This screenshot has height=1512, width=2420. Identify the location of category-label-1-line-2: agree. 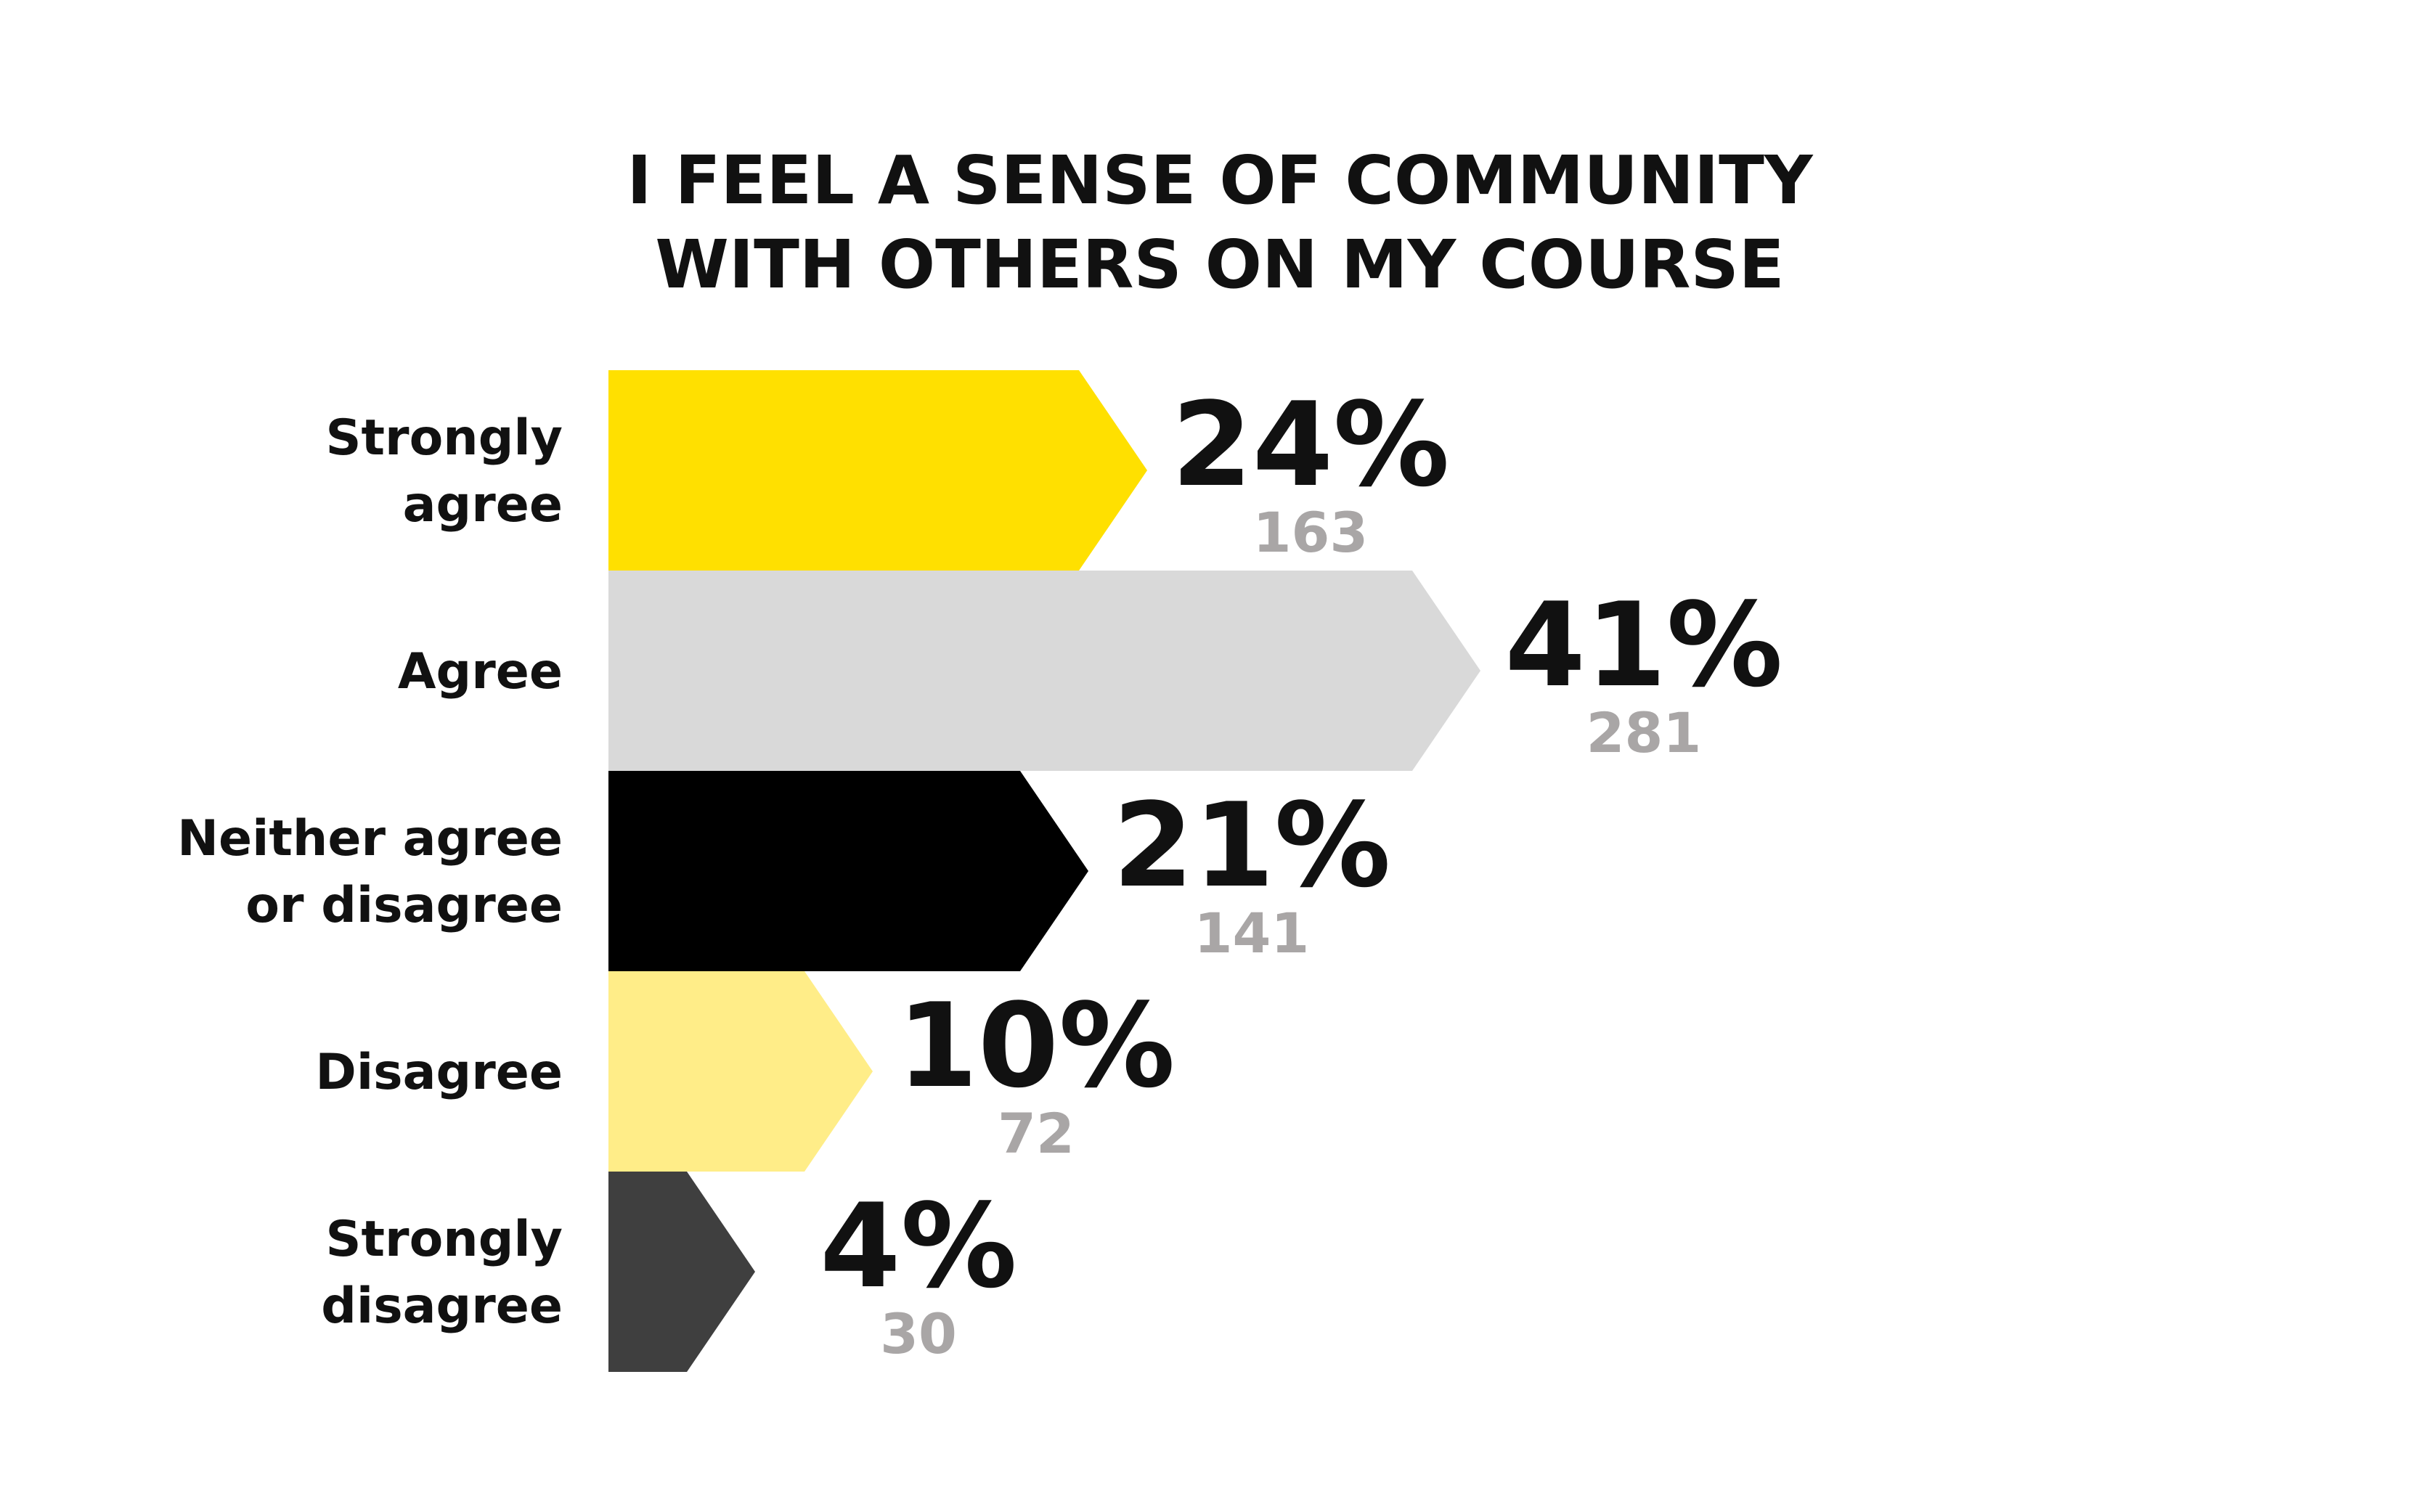
(483, 505).